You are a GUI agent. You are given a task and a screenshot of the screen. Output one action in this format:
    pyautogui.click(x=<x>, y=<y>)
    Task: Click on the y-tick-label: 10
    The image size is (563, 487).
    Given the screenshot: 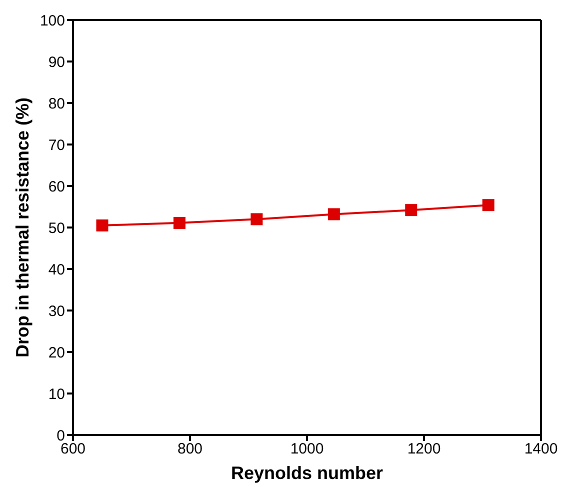 What is the action you would take?
    pyautogui.click(x=56, y=394)
    